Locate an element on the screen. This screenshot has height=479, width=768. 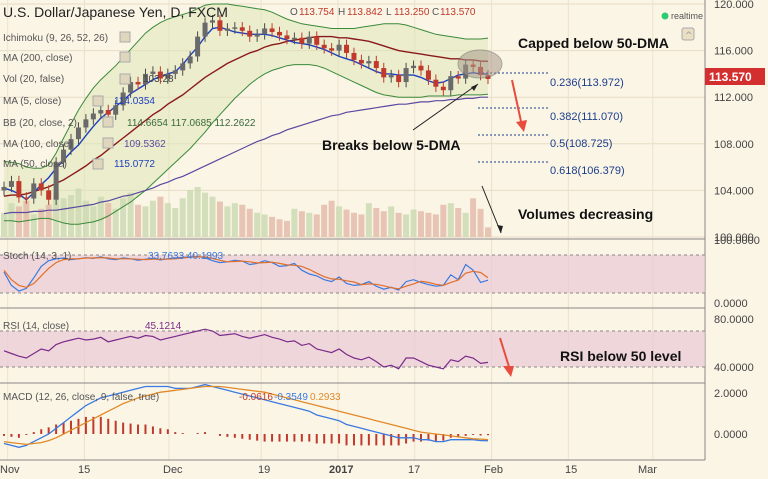
x-axis-ticks: Nov 15 Dec 19 2017 17 Feb 15 Mar is located at coordinates (328, 470).